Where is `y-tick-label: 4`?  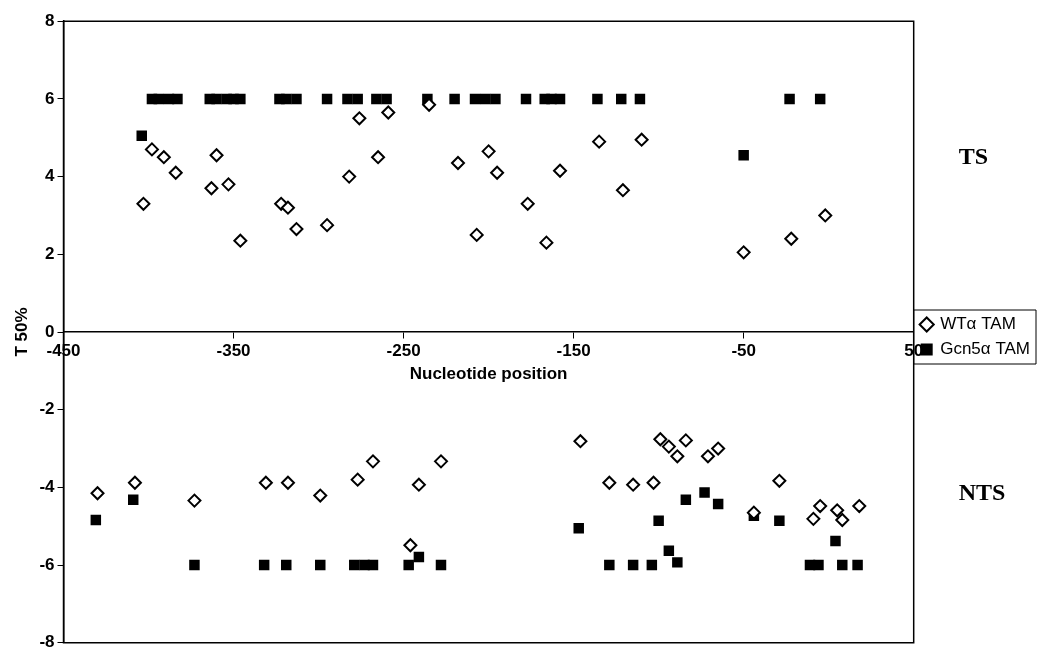 y-tick-label: 4 is located at coordinates (50, 176).